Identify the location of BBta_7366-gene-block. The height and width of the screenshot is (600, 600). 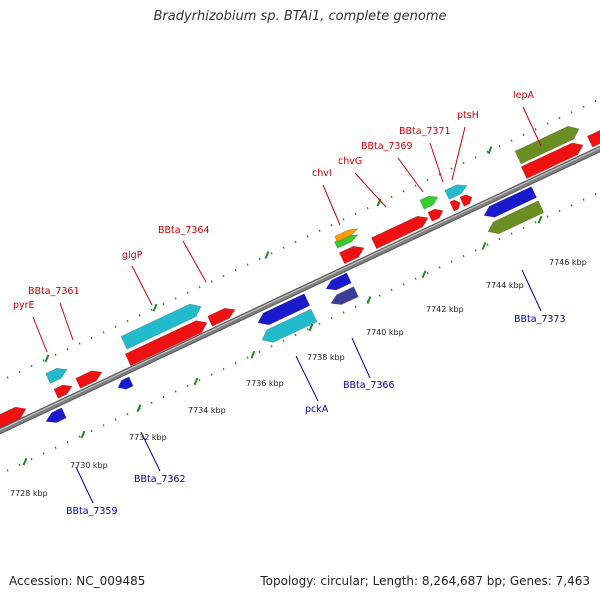
(344, 295).